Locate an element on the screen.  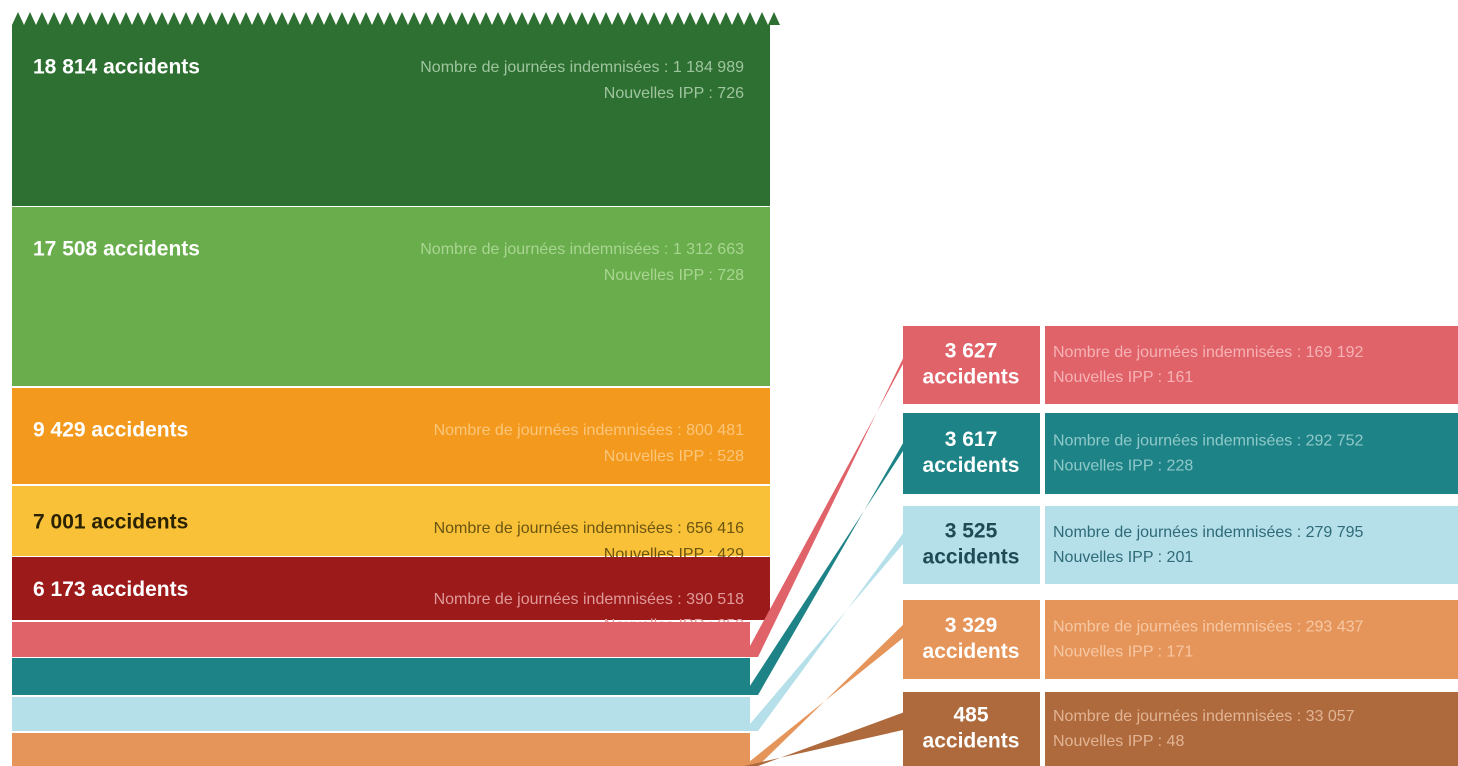
callout-days: Nombre de journées indemnisées : 293 437 is located at coordinates (1208, 627).